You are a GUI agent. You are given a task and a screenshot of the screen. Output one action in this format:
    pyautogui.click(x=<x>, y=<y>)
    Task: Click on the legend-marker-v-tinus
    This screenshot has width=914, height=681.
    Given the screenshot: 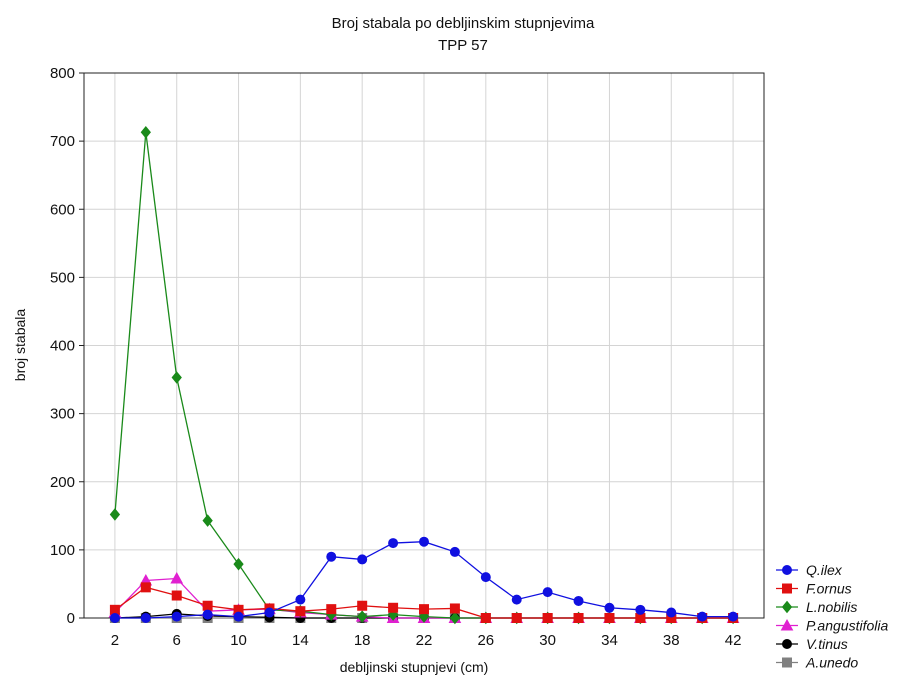 What is the action you would take?
    pyautogui.click(x=787, y=644)
    